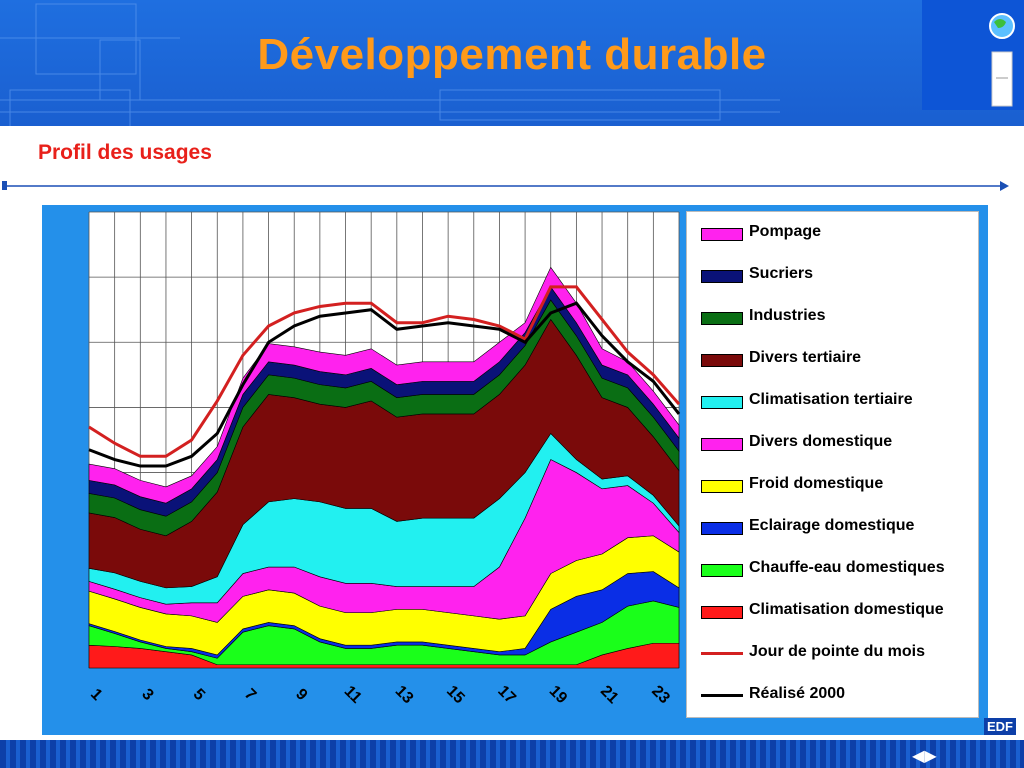 The height and width of the screenshot is (768, 1024). I want to click on legend-label: Climatisation tertiaire, so click(831, 399).